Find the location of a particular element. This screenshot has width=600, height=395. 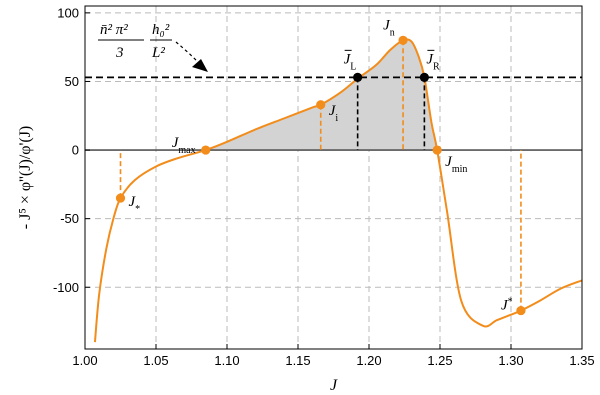

y-axis-label: - J⁵ × φ''(J)/φ'(J) is located at coordinates (25, 177).